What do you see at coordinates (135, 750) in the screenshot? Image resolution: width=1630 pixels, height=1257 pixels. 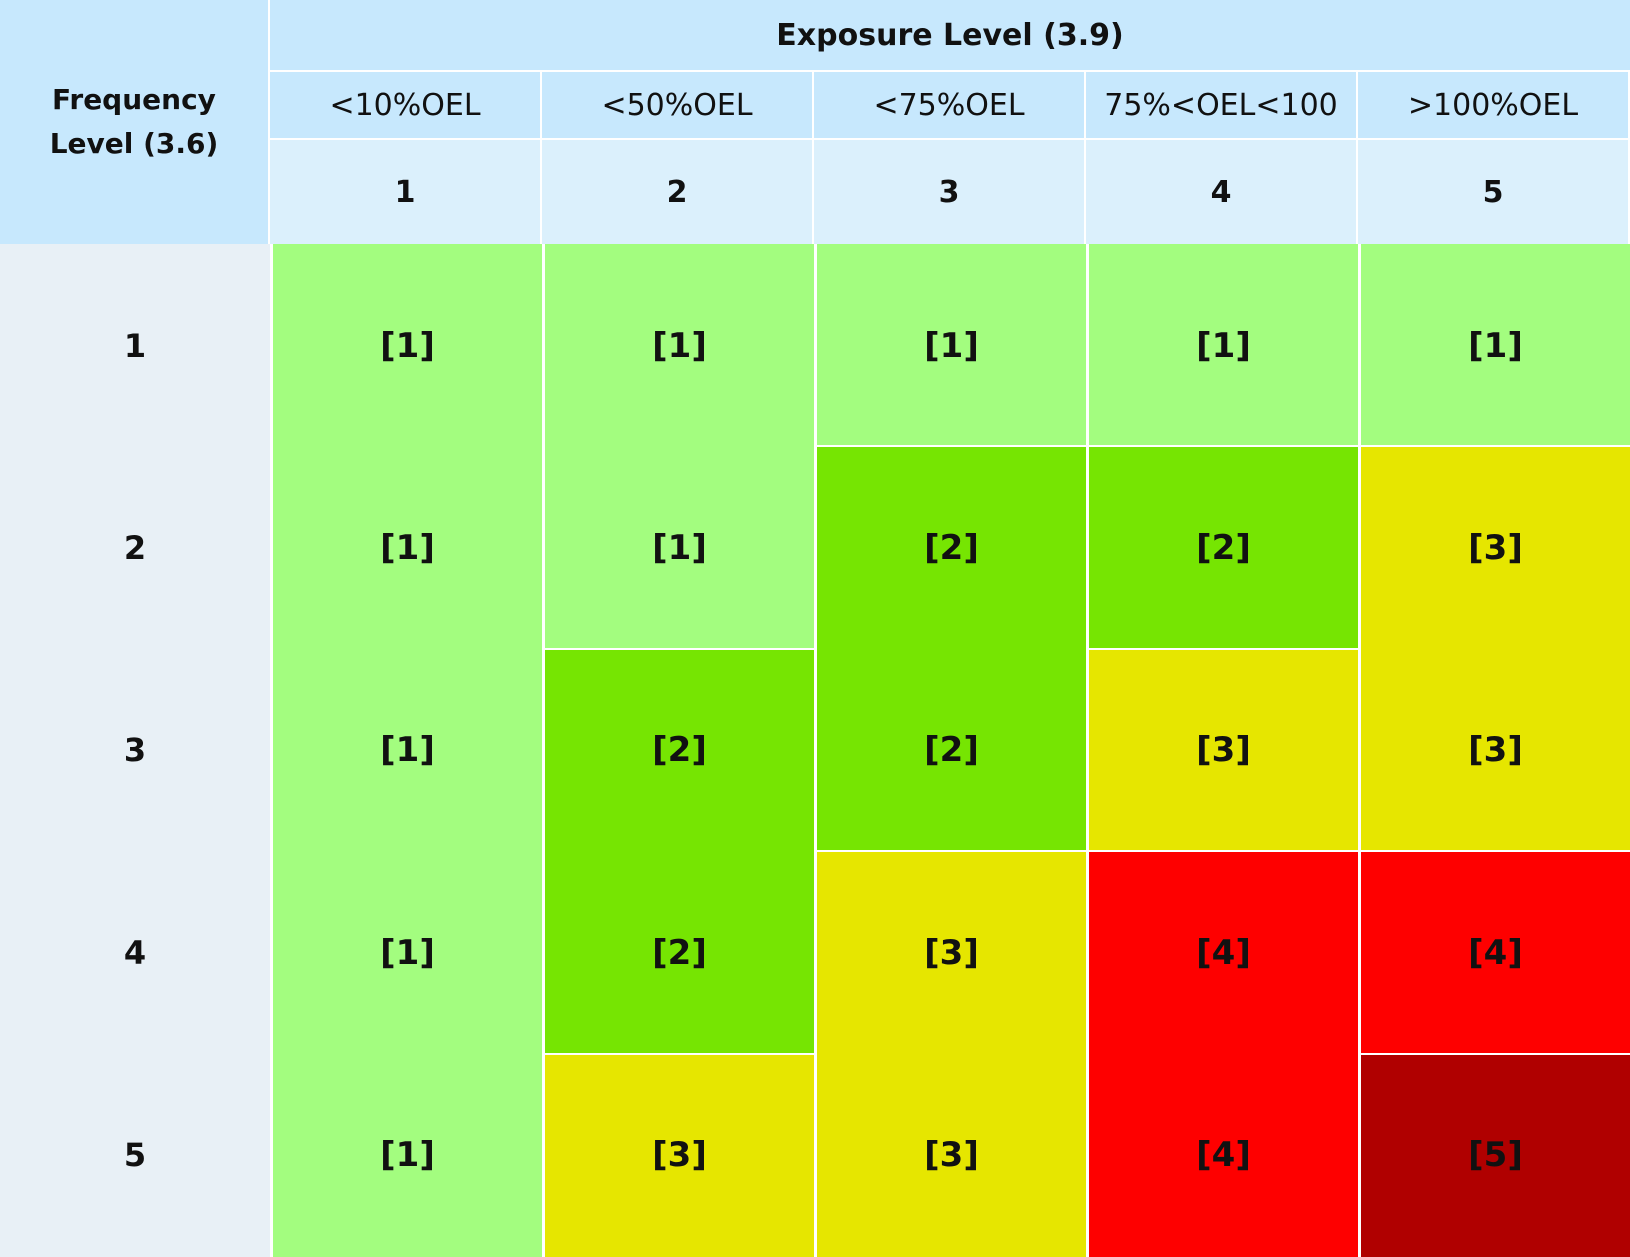 I see `row-level-label: 3` at bounding box center [135, 750].